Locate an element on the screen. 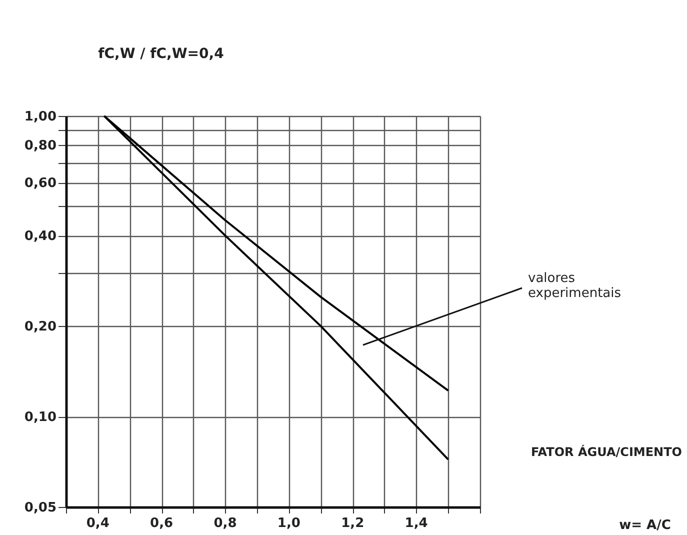  x-axis-title: FATOR ÁGUA/CIMENTO is located at coordinates (606, 451).